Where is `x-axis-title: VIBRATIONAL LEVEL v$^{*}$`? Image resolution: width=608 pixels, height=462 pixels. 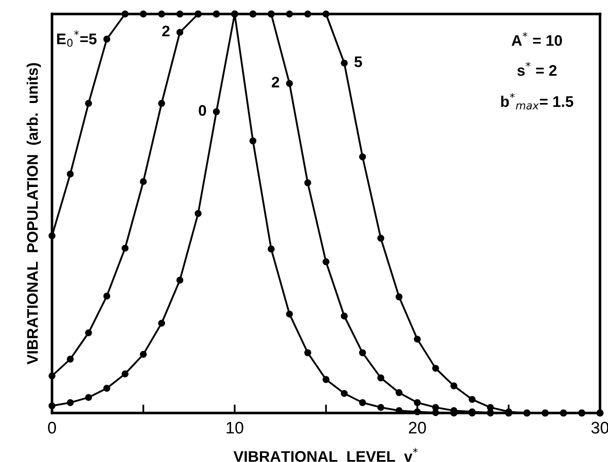
x-axis-title: VIBRATIONAL LEVEL v$^{*}$ is located at coordinates (326, 455).